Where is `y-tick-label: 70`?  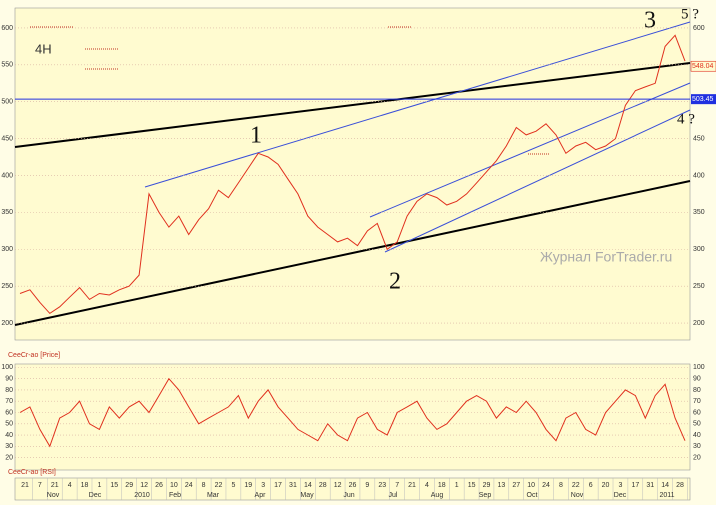
y-tick-label: 70 is located at coordinates (697, 401).